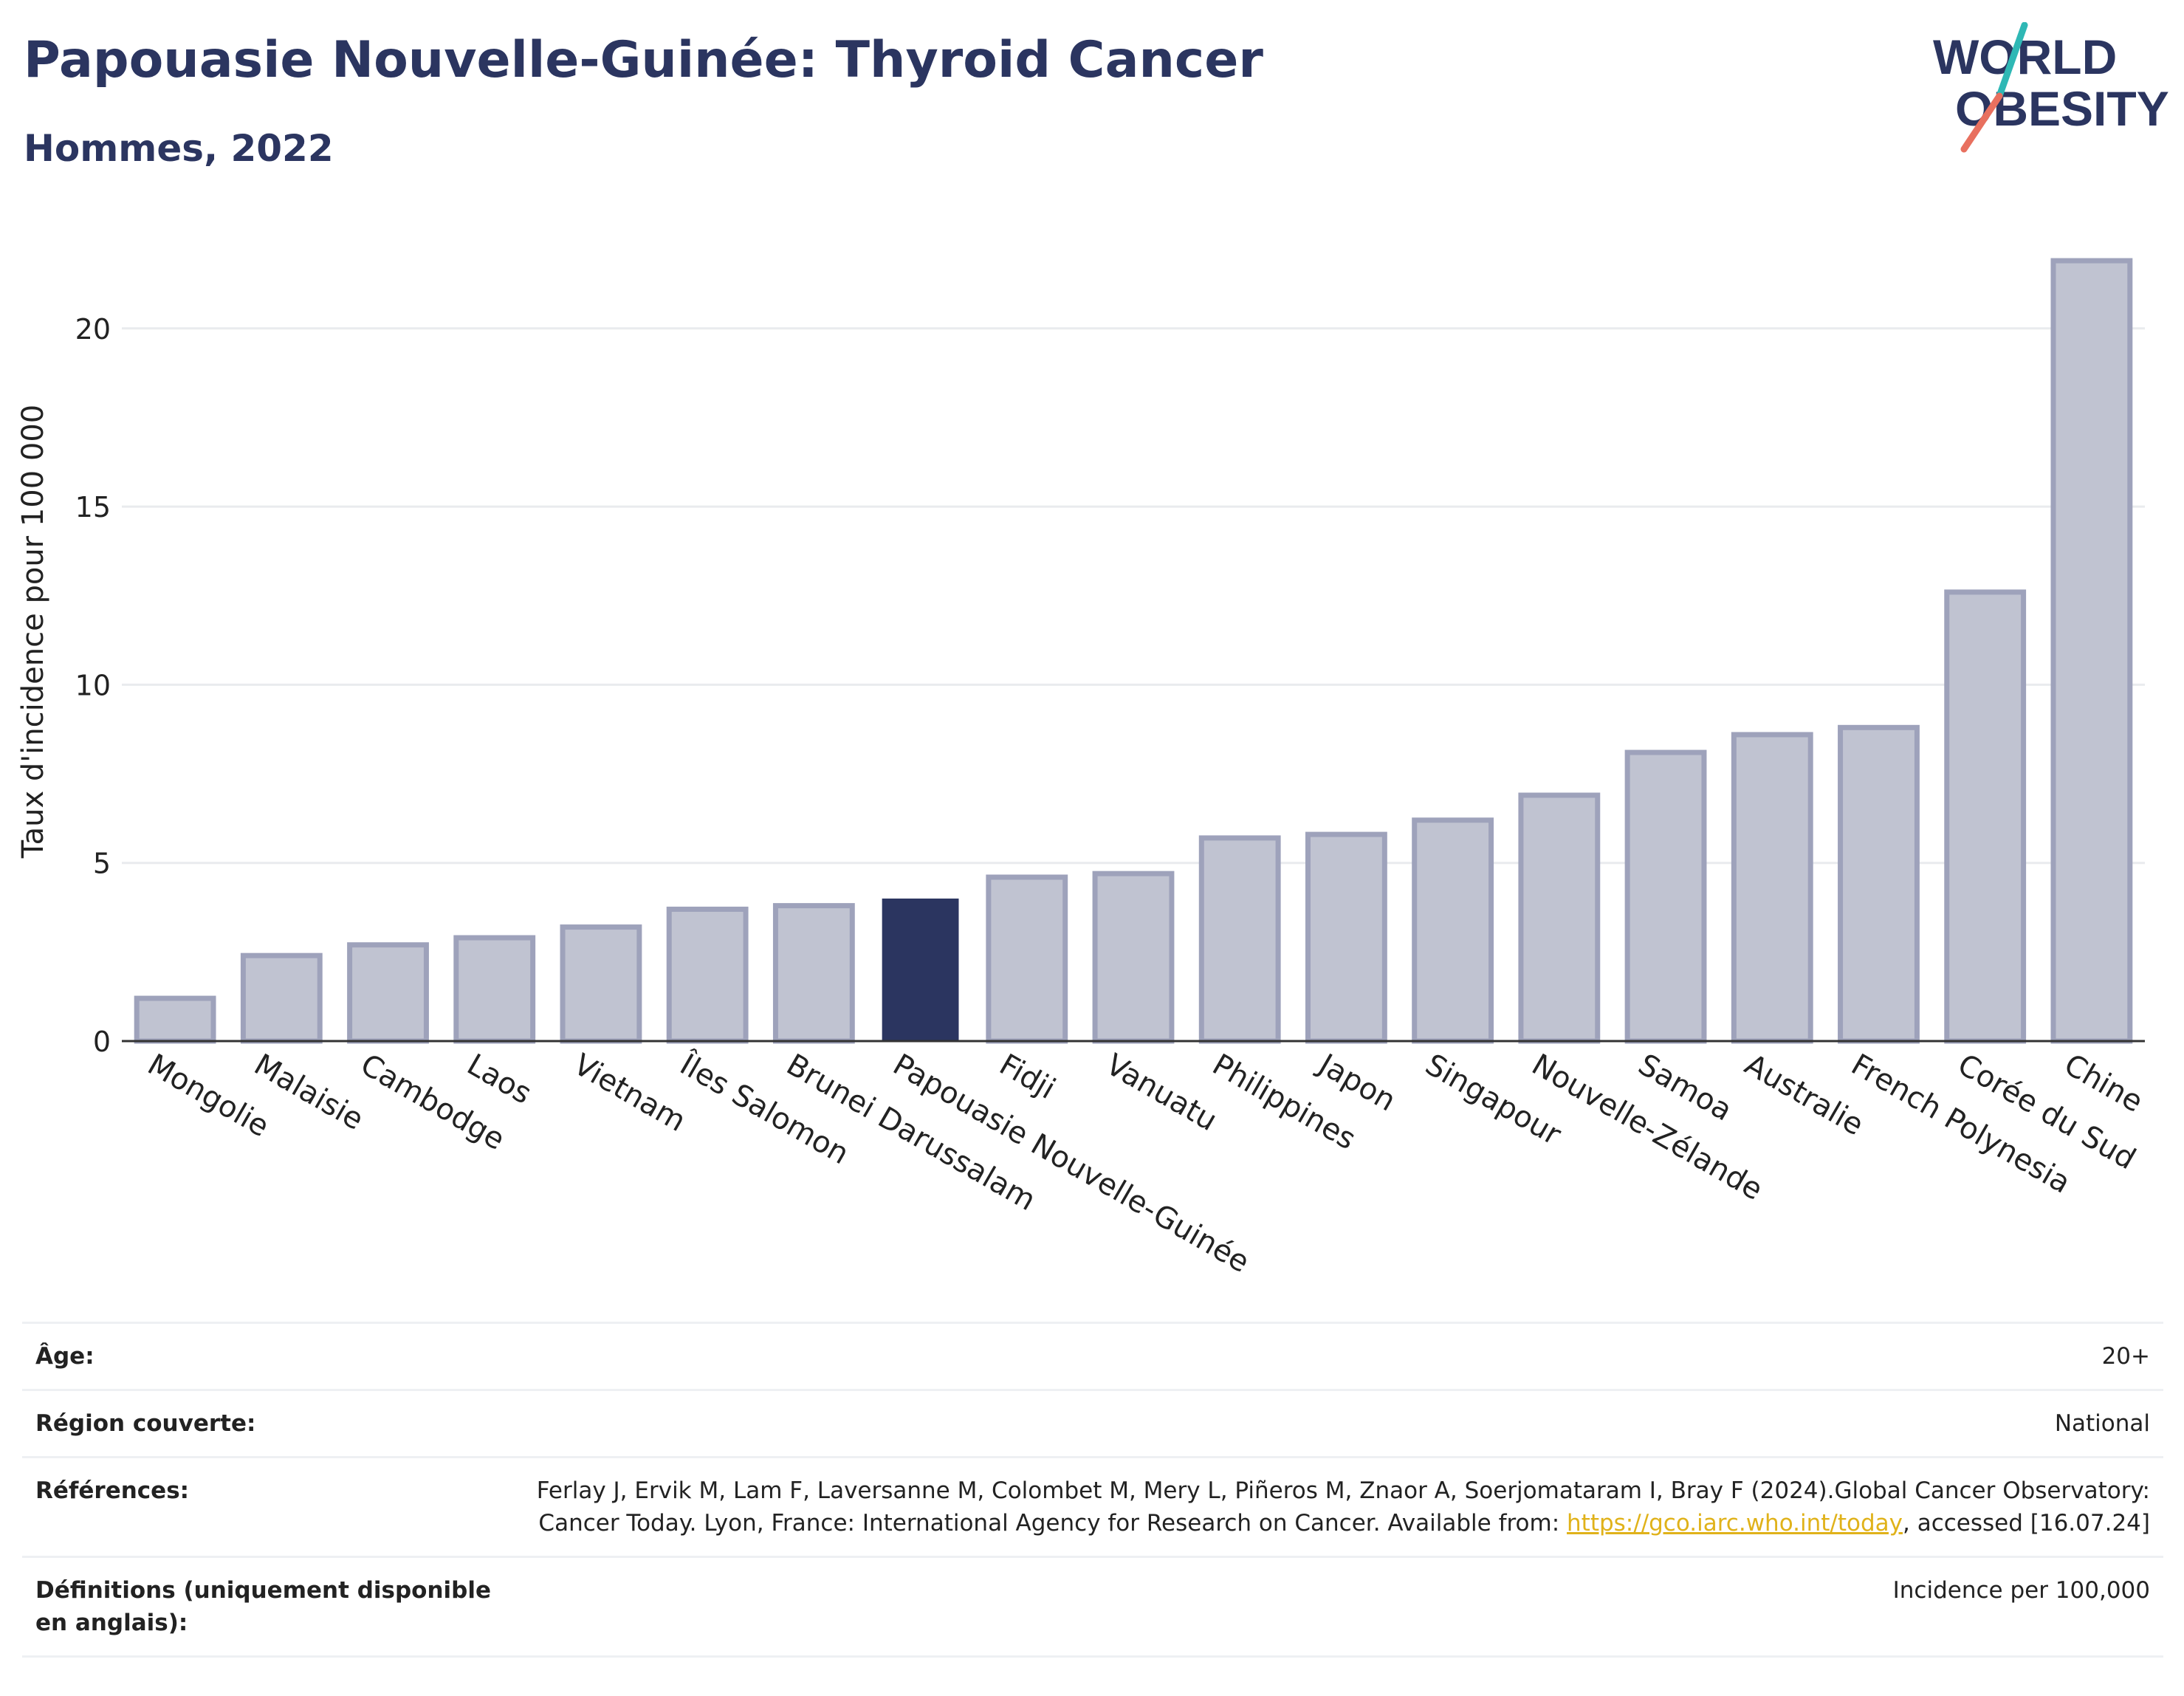 The height and width of the screenshot is (1696, 2184). I want to click on y-tick-label: 10, so click(93, 685).